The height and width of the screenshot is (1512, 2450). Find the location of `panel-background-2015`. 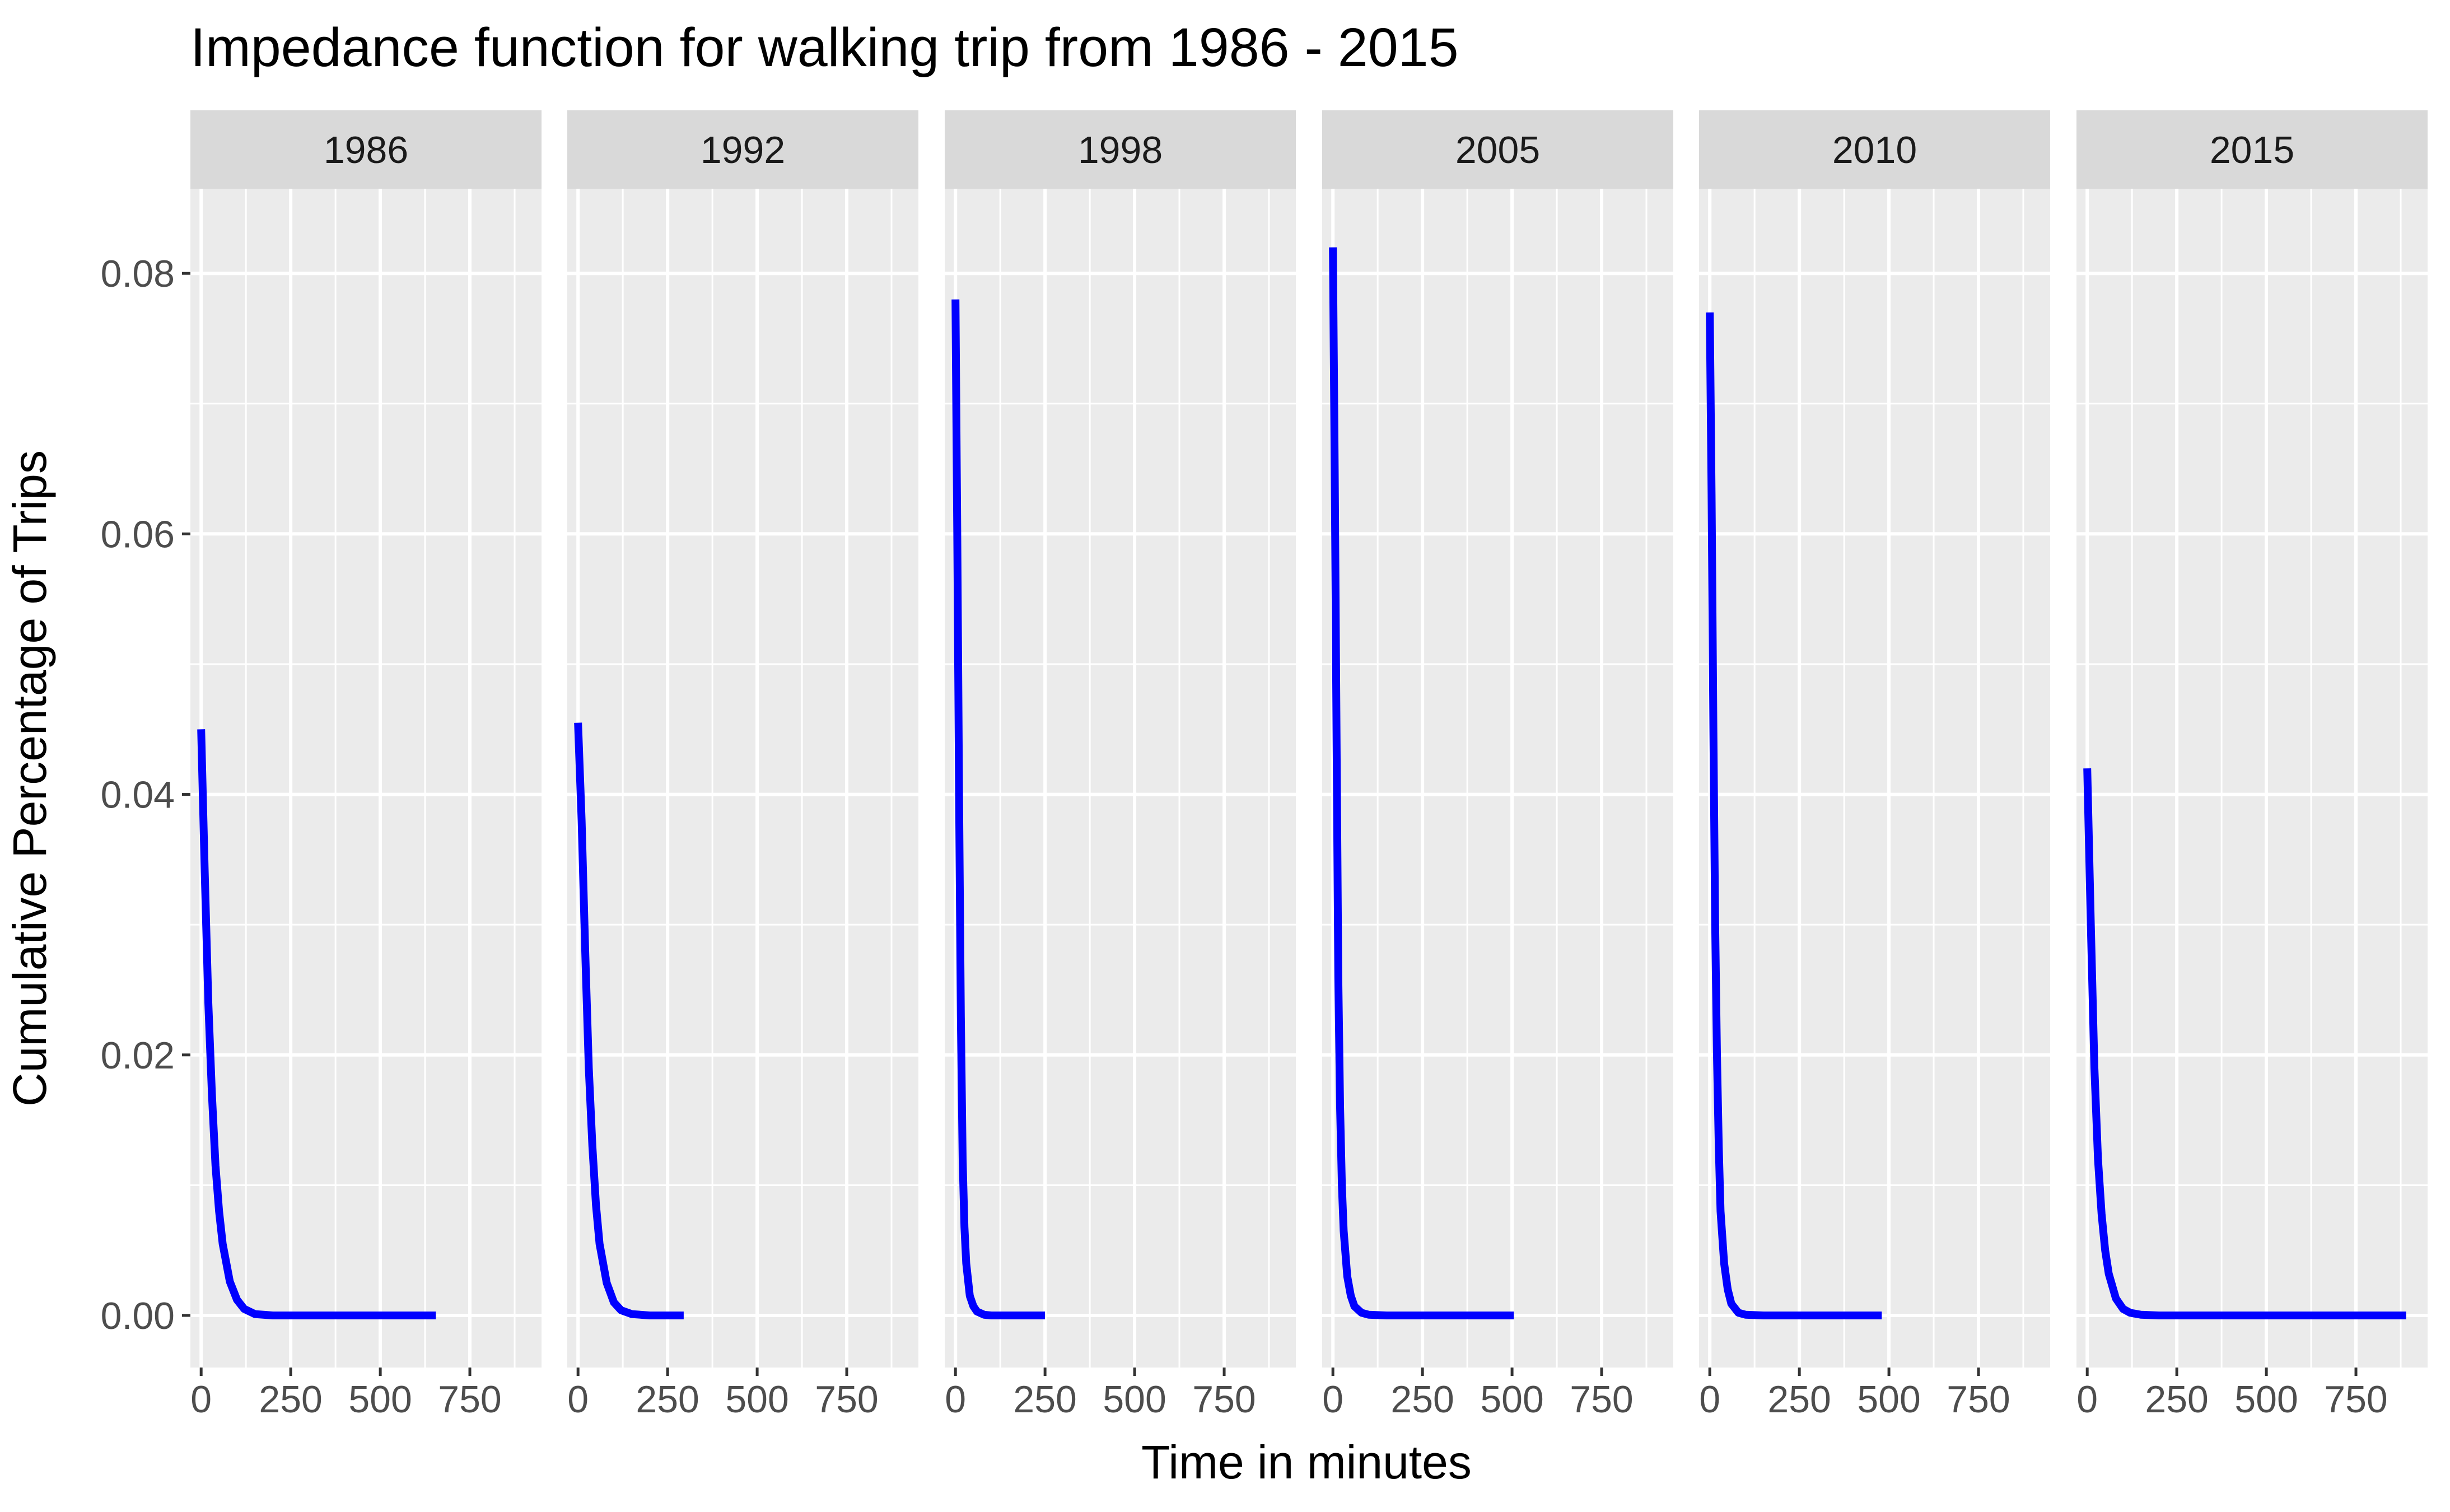

panel-background-2015 is located at coordinates (2252, 779).